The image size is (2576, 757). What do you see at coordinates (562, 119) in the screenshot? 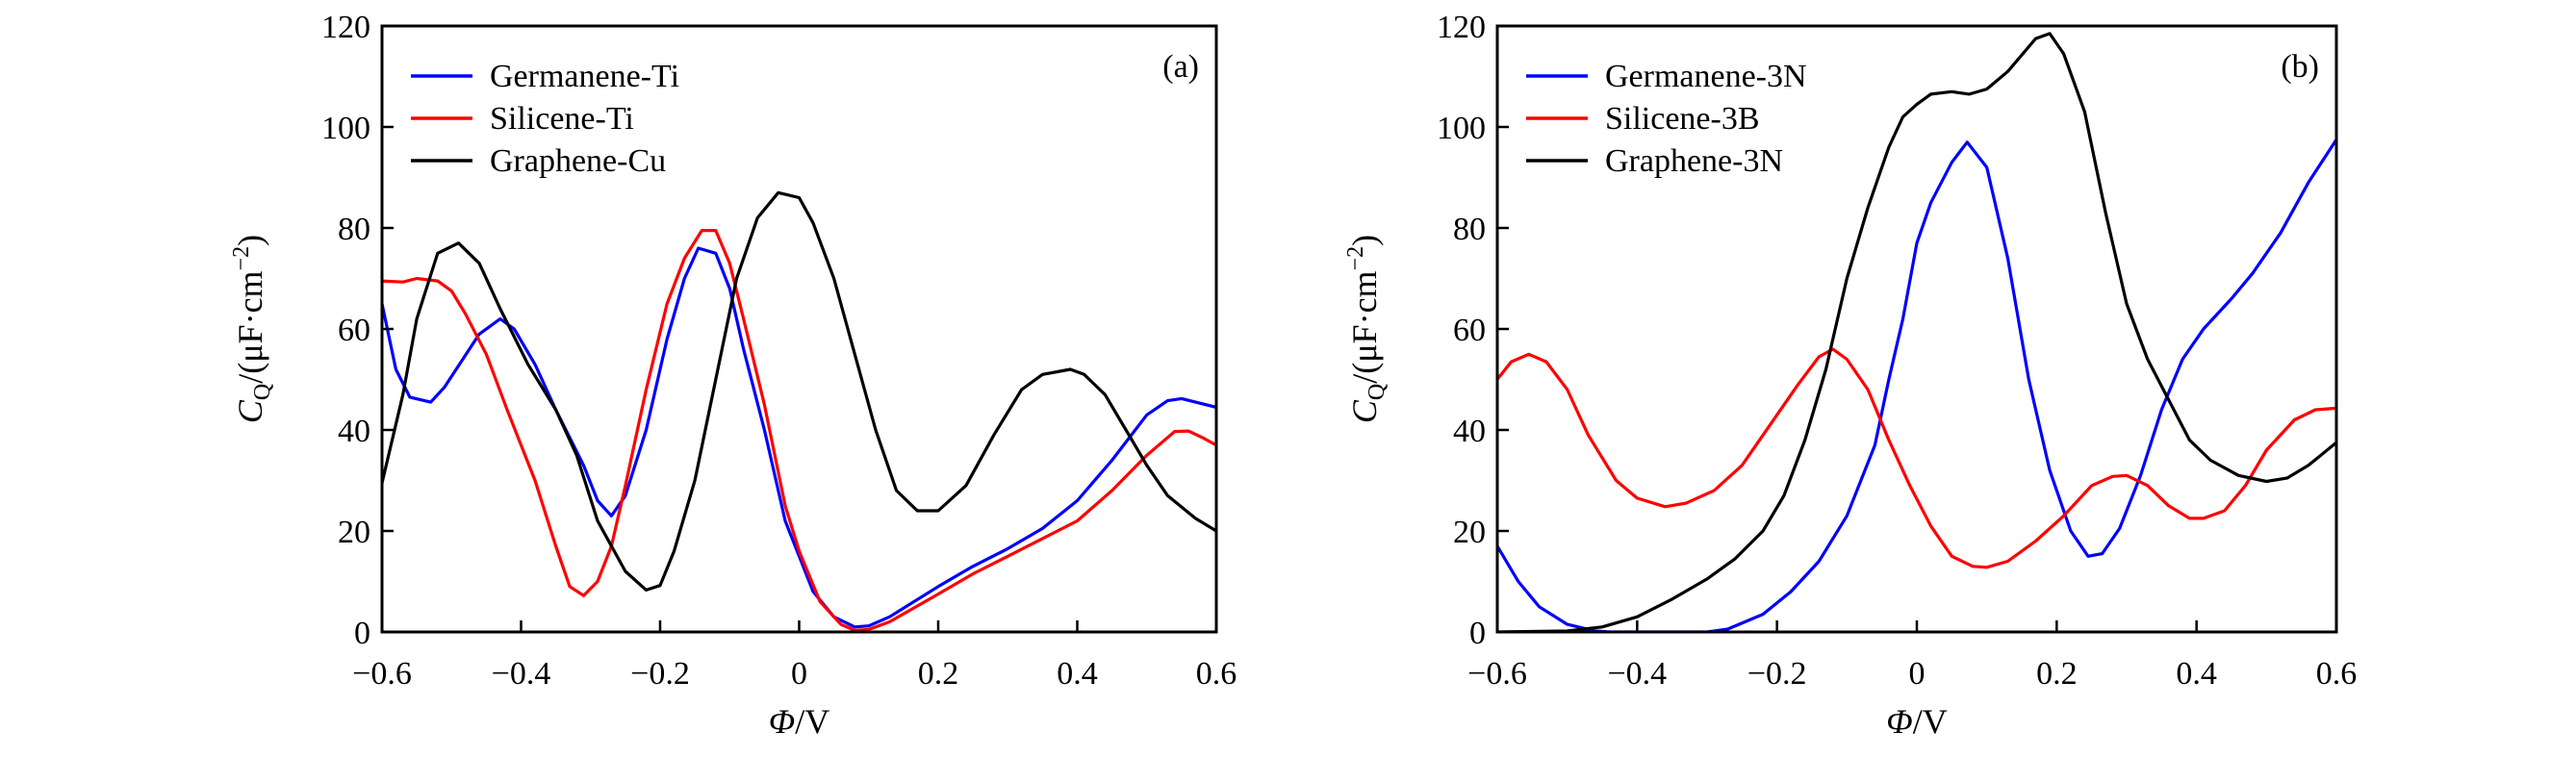
I see `legend-label: Silicene-Ti` at bounding box center [562, 119].